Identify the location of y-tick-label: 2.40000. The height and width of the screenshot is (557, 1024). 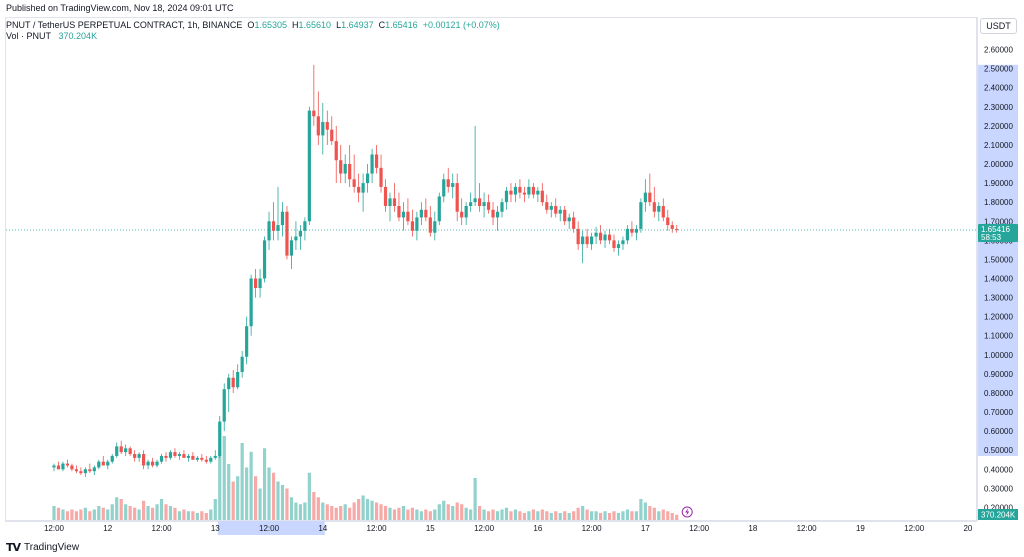
(998, 88).